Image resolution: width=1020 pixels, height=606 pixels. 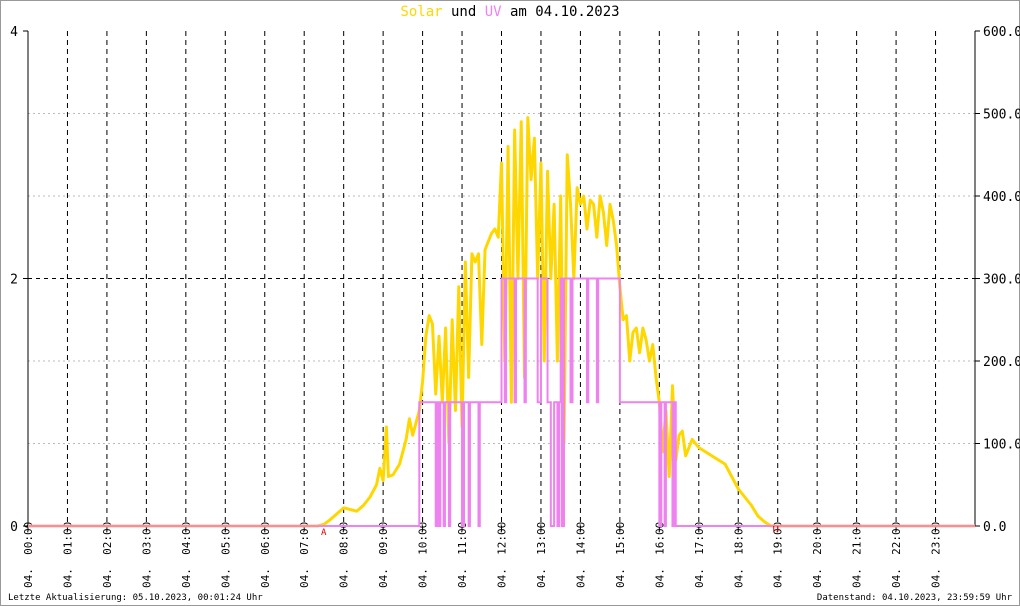 What do you see at coordinates (14, 32) in the screenshot?
I see `left-tick-label: 4` at bounding box center [14, 32].